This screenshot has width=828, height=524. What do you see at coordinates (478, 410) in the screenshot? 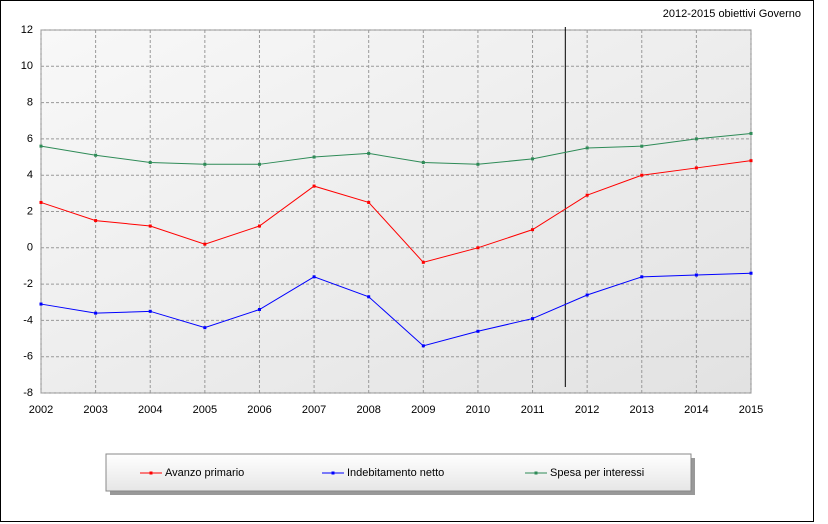
I see `x-tick-label: 2010` at bounding box center [478, 410].